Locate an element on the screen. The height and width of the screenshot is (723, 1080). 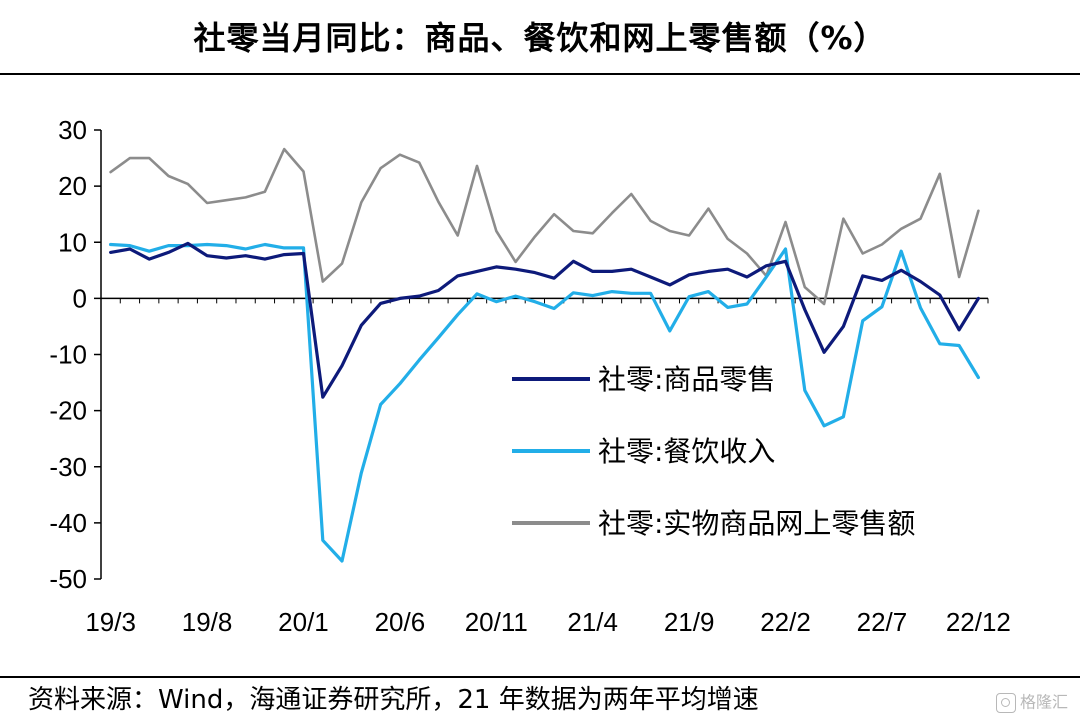
x-tick-label: 22/12 is located at coordinates (978, 622).